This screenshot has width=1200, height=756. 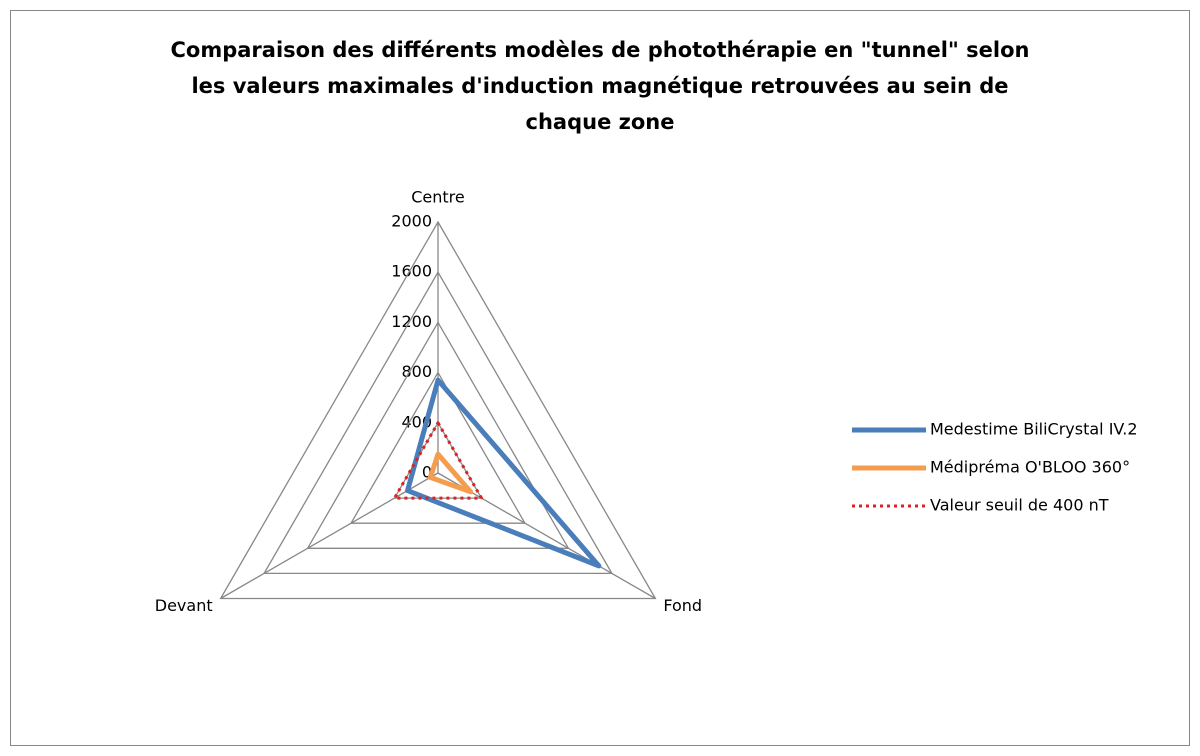 What do you see at coordinates (427, 472) in the screenshot?
I see `r-tick-label: 0` at bounding box center [427, 472].